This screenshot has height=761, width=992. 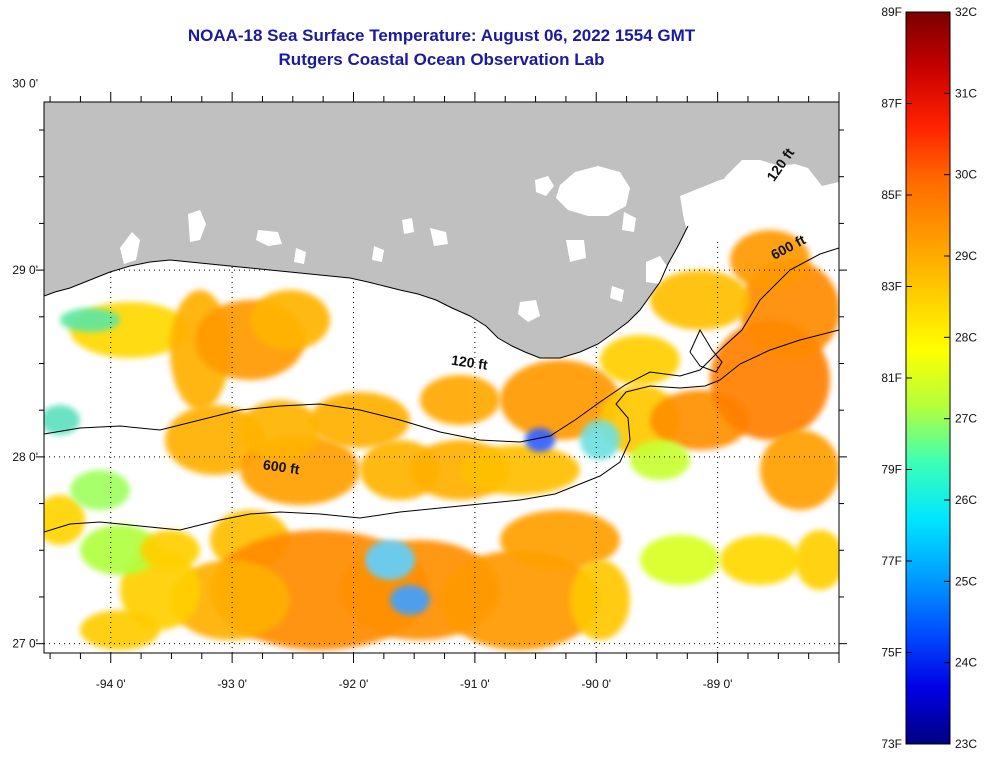 I want to click on longitude-label: -91 0', so click(x=475, y=684).